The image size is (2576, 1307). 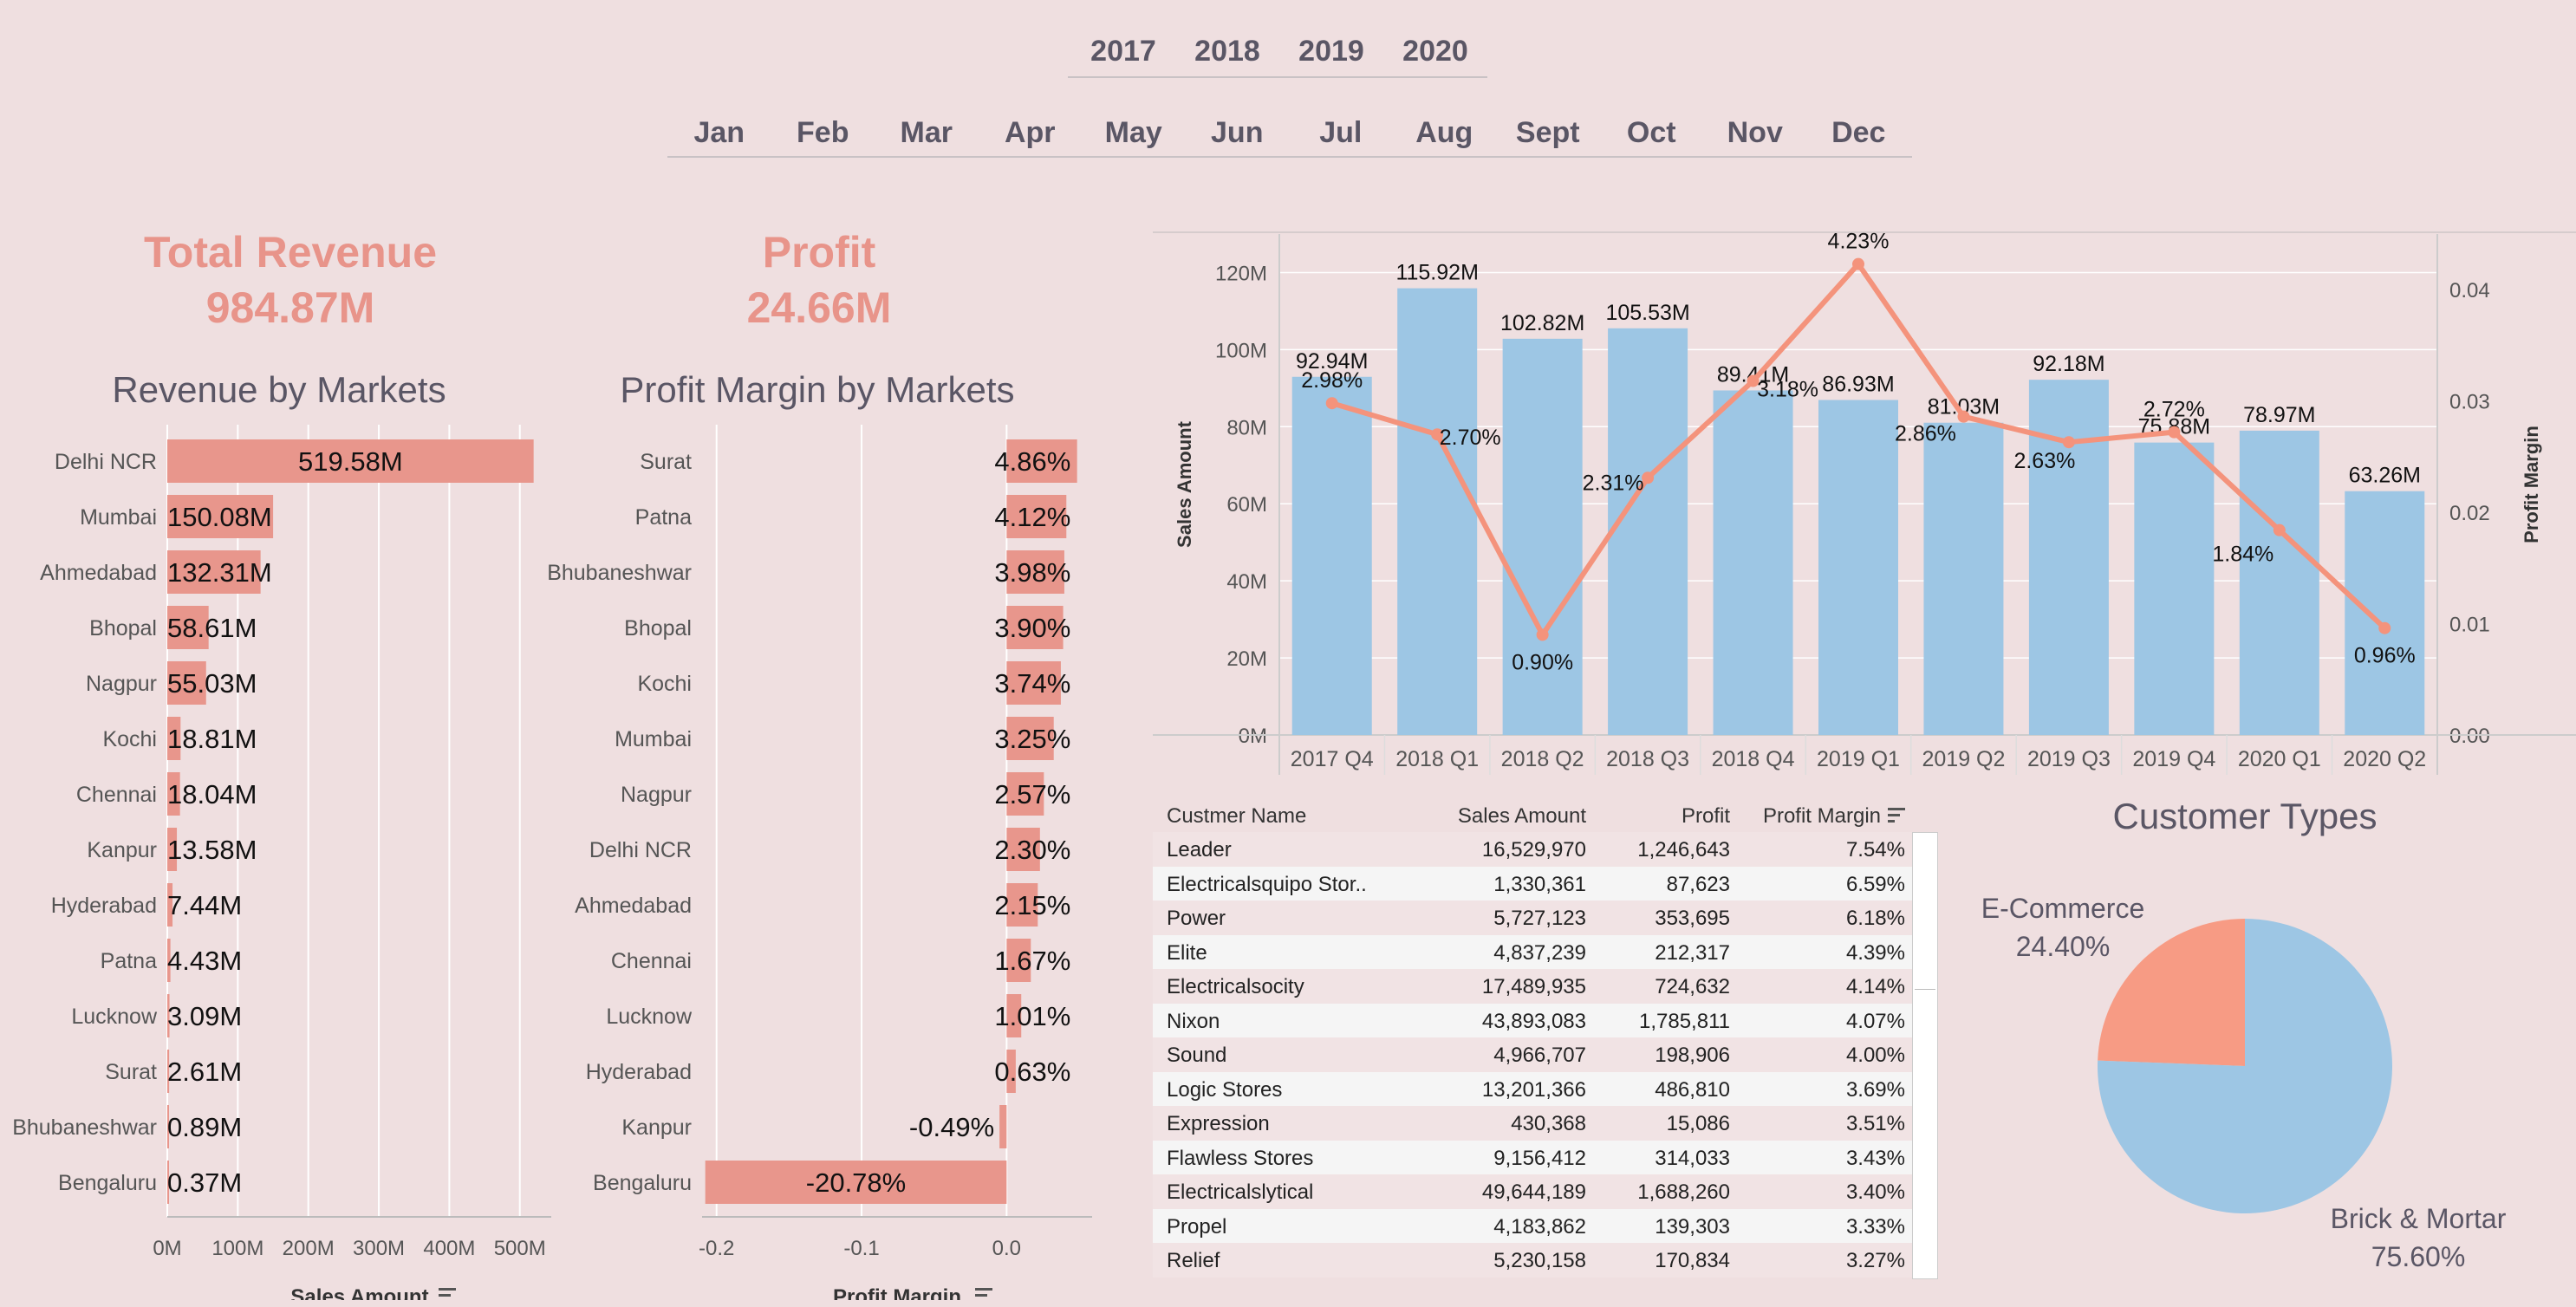 What do you see at coordinates (1331, 51) in the screenshot?
I see `year-filter-2019: 2019` at bounding box center [1331, 51].